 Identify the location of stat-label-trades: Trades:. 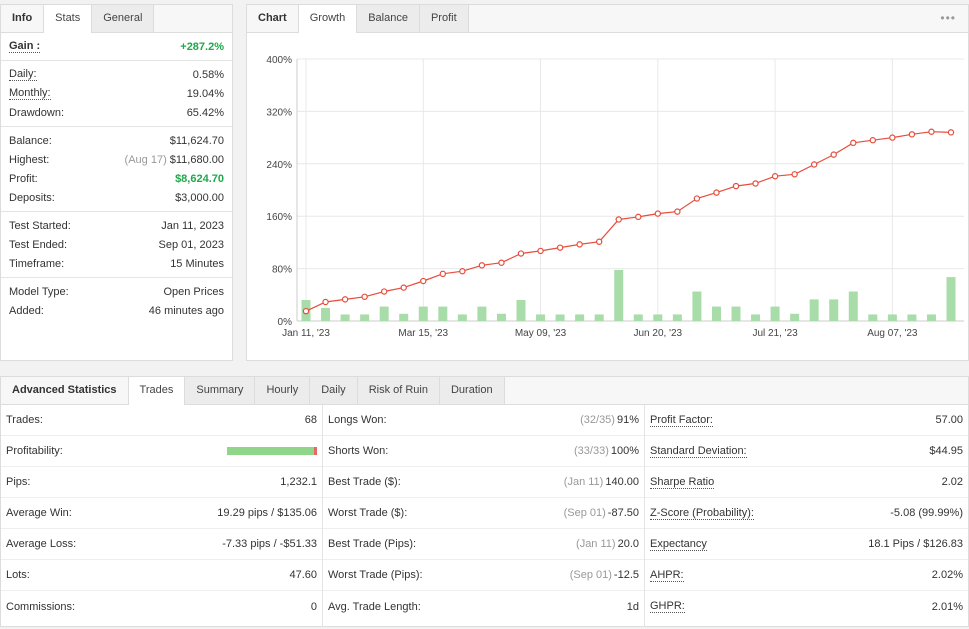
(24, 420).